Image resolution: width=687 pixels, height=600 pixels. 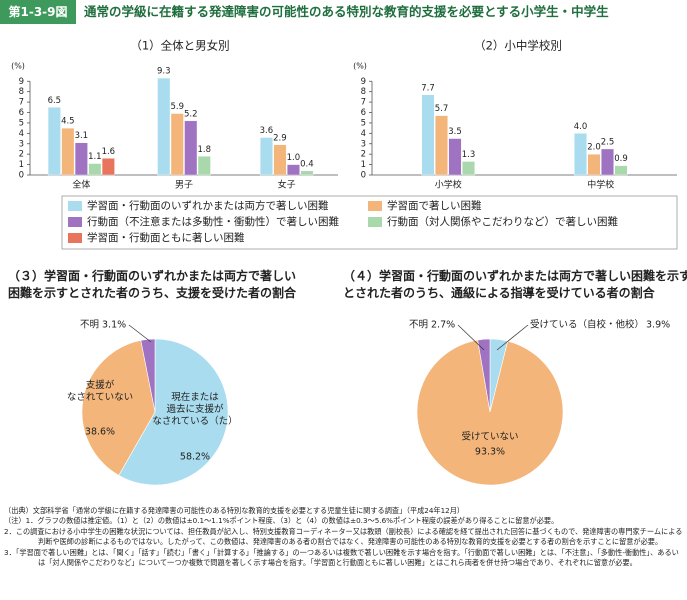 What do you see at coordinates (194, 409) in the screenshot?
I see `slice-label: 現在または過去に支援がなされている（た）` at bounding box center [194, 409].